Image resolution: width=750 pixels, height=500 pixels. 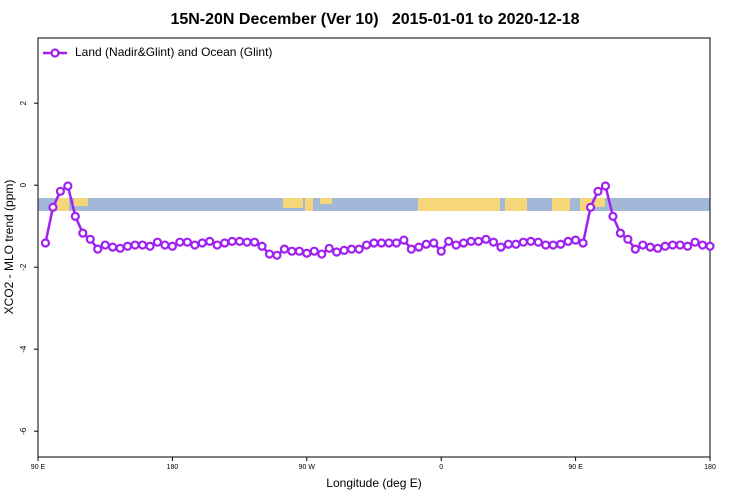 What do you see at coordinates (55, 53) in the screenshot?
I see `legend-marker` at bounding box center [55, 53].